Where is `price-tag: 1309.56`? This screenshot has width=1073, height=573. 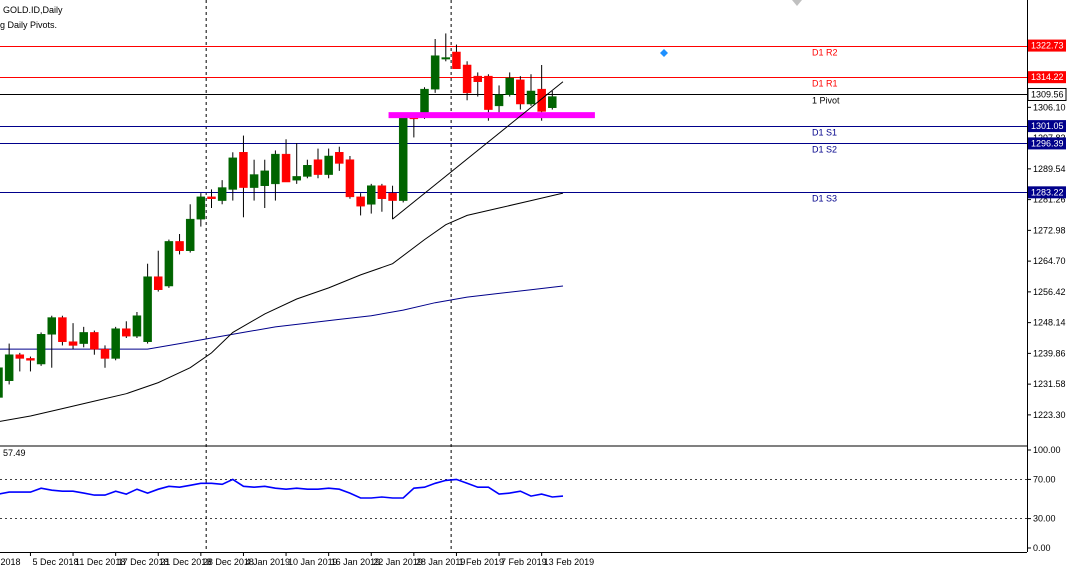
price-tag: 1309.56 is located at coordinates (1047, 94).